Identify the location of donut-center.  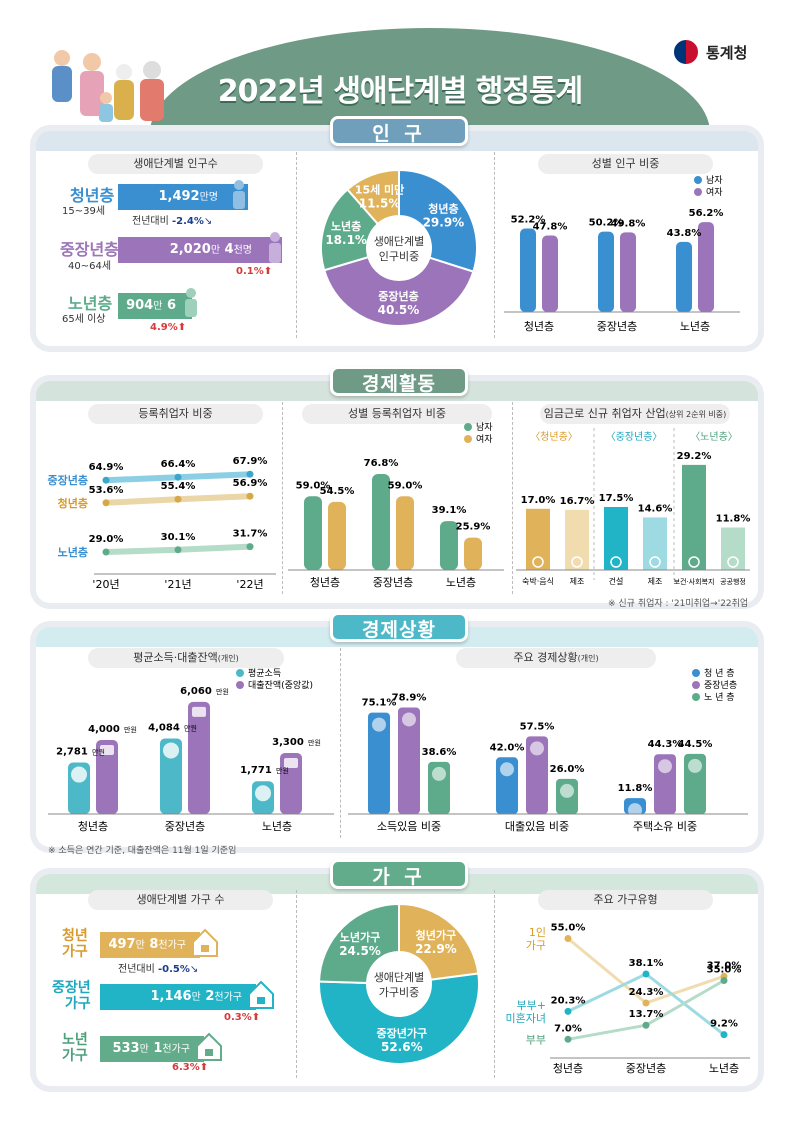
(399, 248).